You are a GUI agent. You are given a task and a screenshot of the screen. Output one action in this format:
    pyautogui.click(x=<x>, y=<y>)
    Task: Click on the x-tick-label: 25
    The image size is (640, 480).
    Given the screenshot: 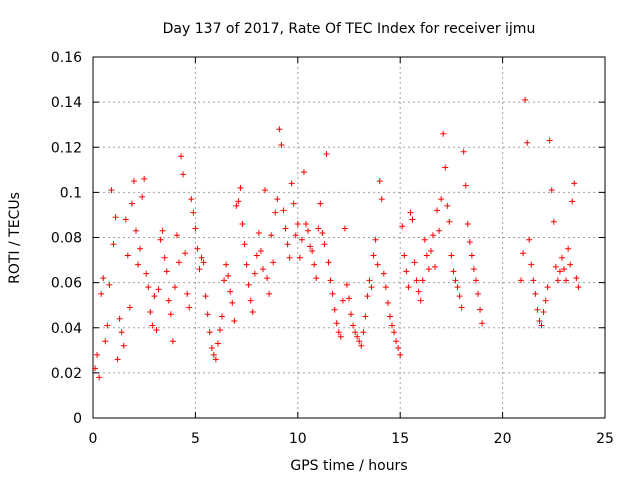 What is the action you would take?
    pyautogui.click(x=605, y=439)
    